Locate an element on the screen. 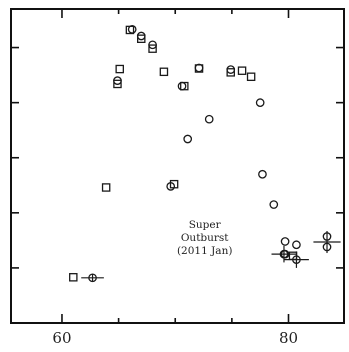 Image resolution: width=349 pixels, height=352 pixels. annotation-line-3: (2011 Jan) is located at coordinates (204, 251).